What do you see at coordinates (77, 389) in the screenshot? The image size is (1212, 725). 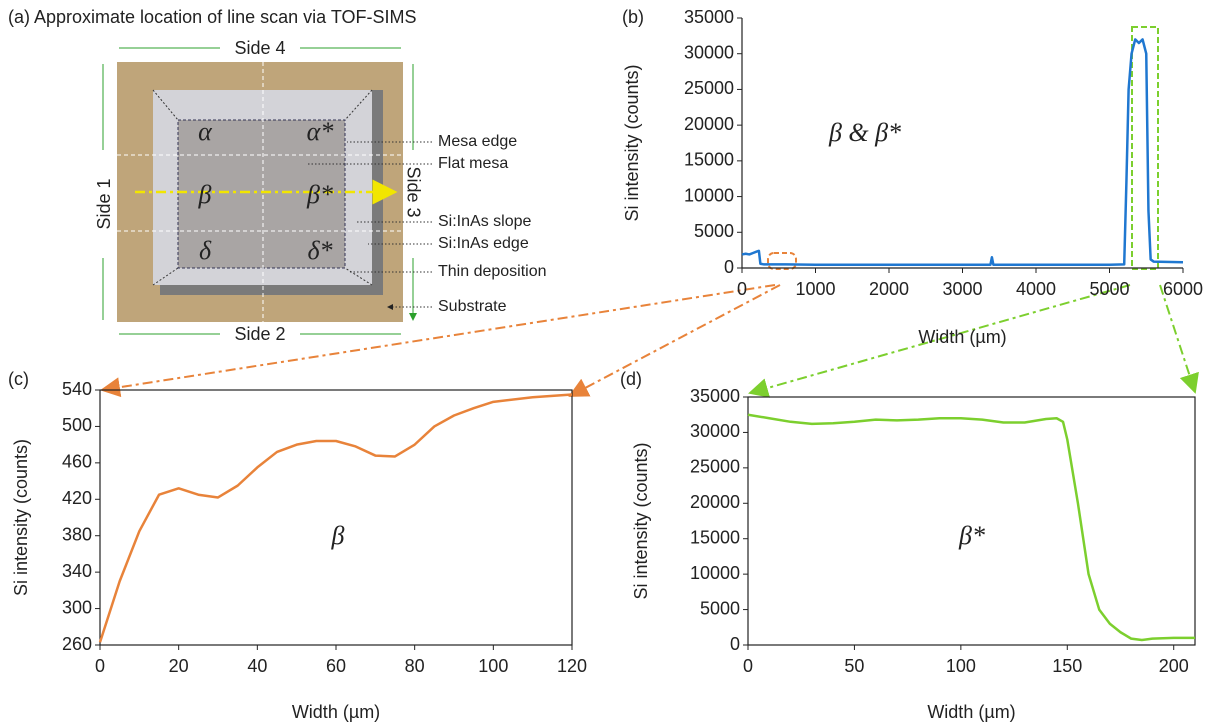 I see `y-tick-label: 540` at bounding box center [77, 389].